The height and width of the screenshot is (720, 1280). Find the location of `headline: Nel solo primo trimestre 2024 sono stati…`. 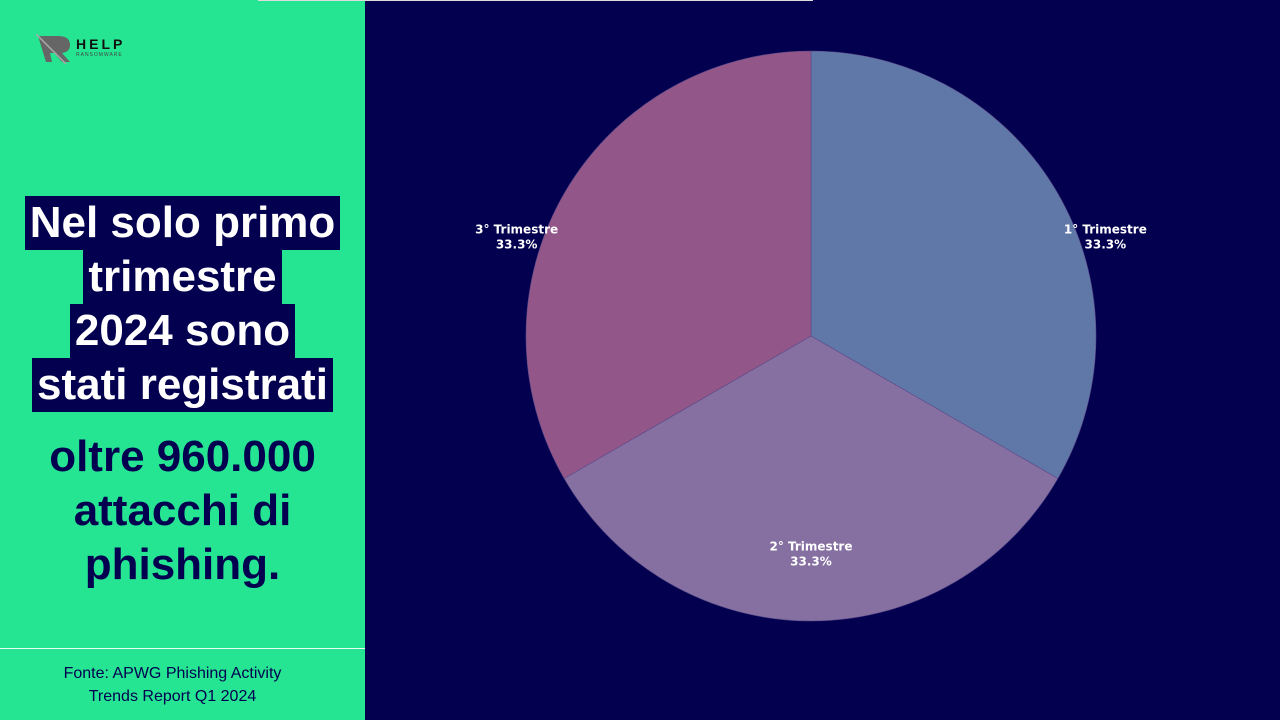

headline: Nel solo primo trimestre 2024 sono stati… is located at coordinates (182, 304).